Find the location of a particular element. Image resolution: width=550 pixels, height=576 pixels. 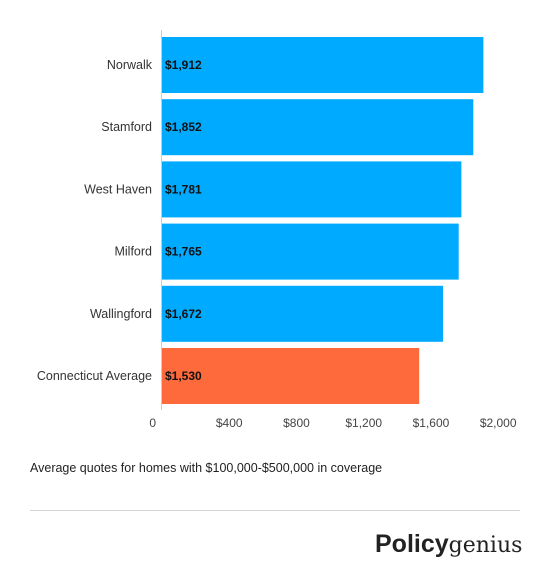

category-label: Norwalk is located at coordinates (130, 65).